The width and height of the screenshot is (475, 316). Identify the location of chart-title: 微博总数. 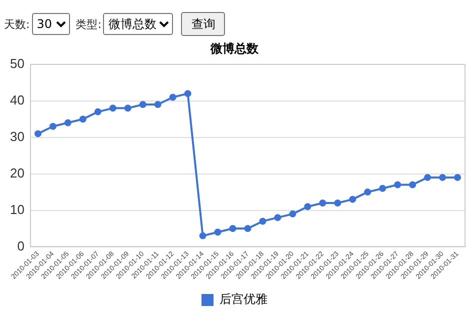
(235, 48).